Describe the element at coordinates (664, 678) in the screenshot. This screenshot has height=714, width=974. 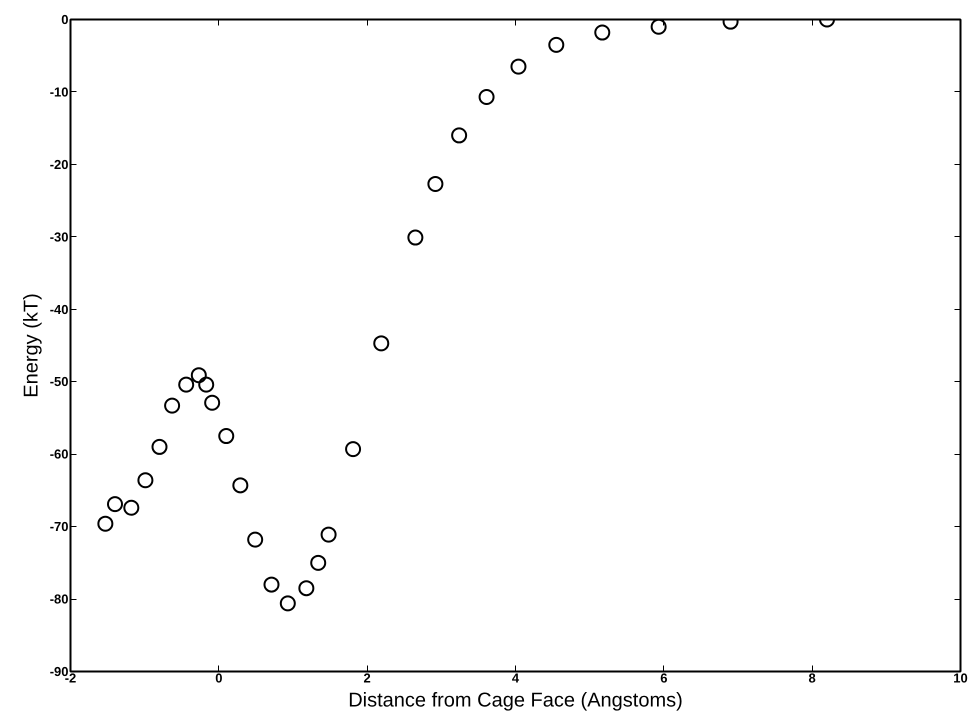
I see `x-tick-label: 6` at that location.